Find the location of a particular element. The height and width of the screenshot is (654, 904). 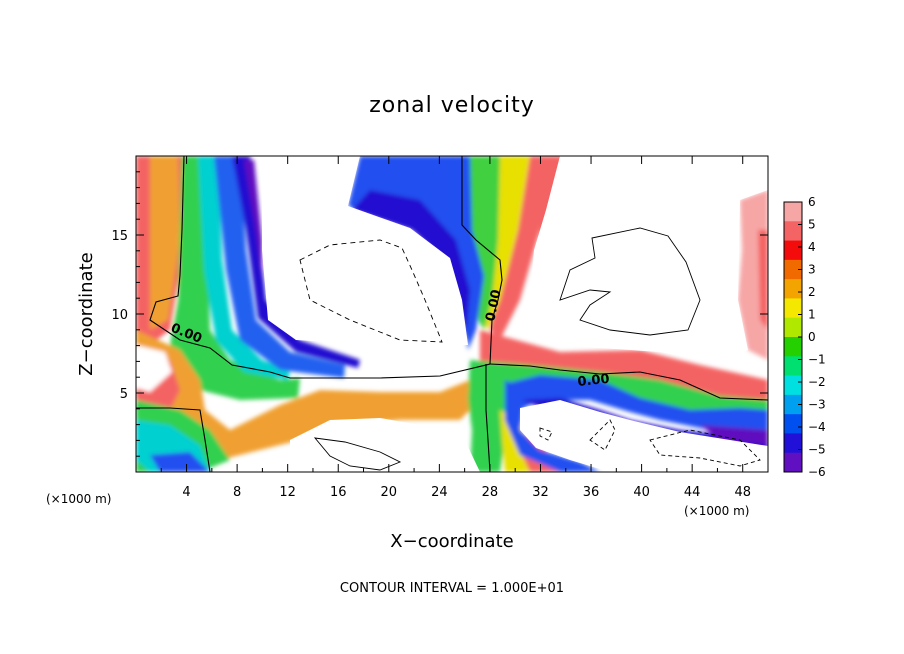

colorbar-tick-label-6: 0 is located at coordinates (812, 337).